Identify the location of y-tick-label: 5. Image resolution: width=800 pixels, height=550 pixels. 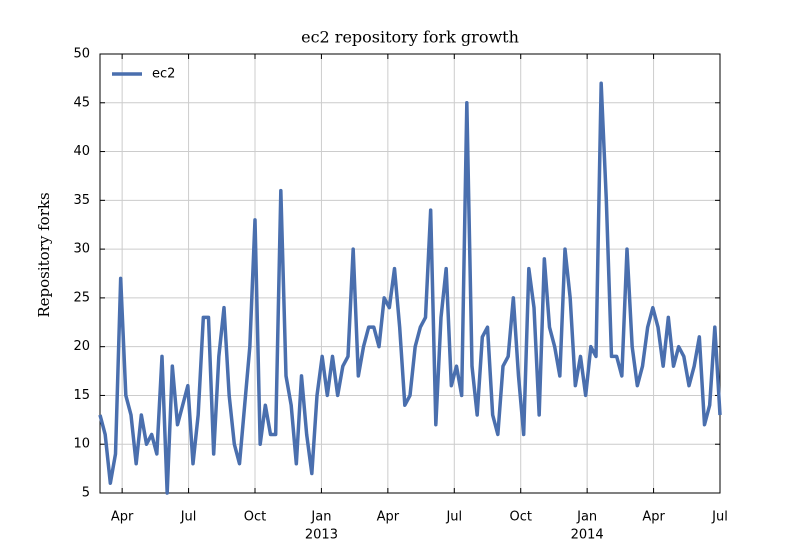
(86, 493).